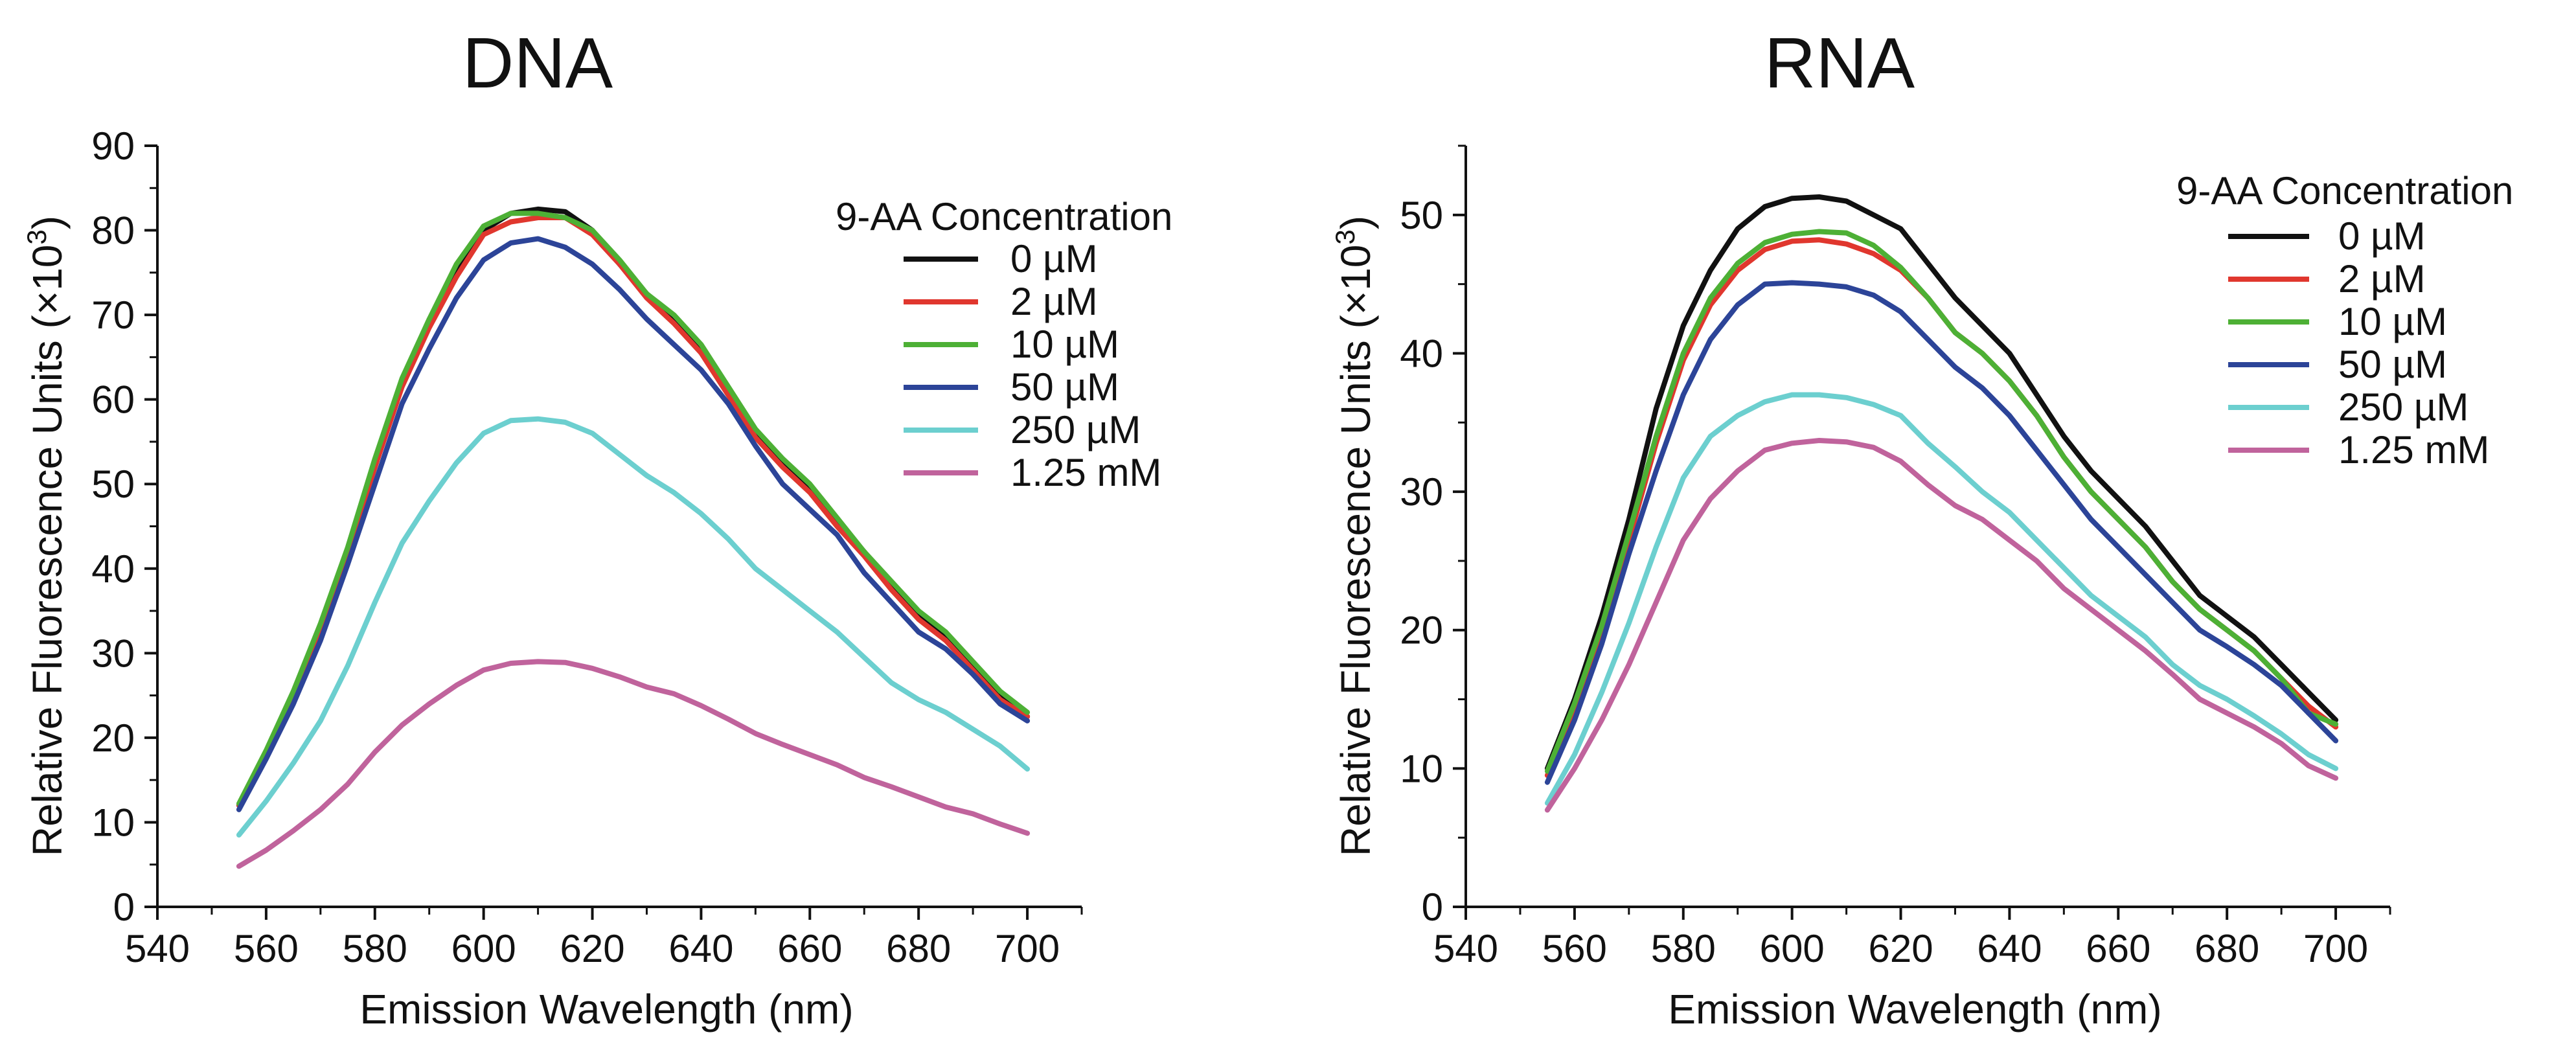 The height and width of the screenshot is (1050, 2576). I want to click on rna-legend-label-10-um: 10 µM, so click(2393, 321).